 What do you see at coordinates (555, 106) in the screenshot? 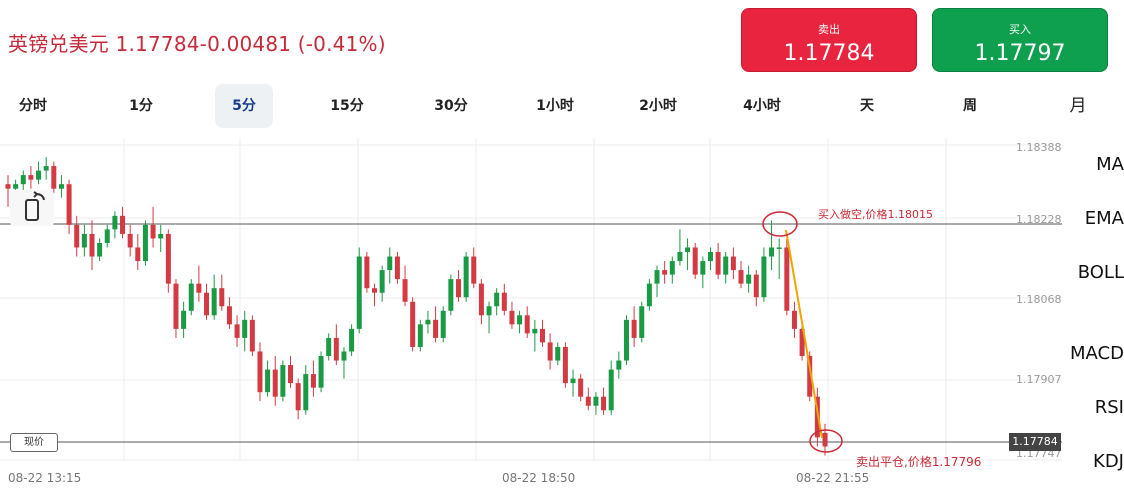
I see `tab-1hour: 1小时` at bounding box center [555, 106].